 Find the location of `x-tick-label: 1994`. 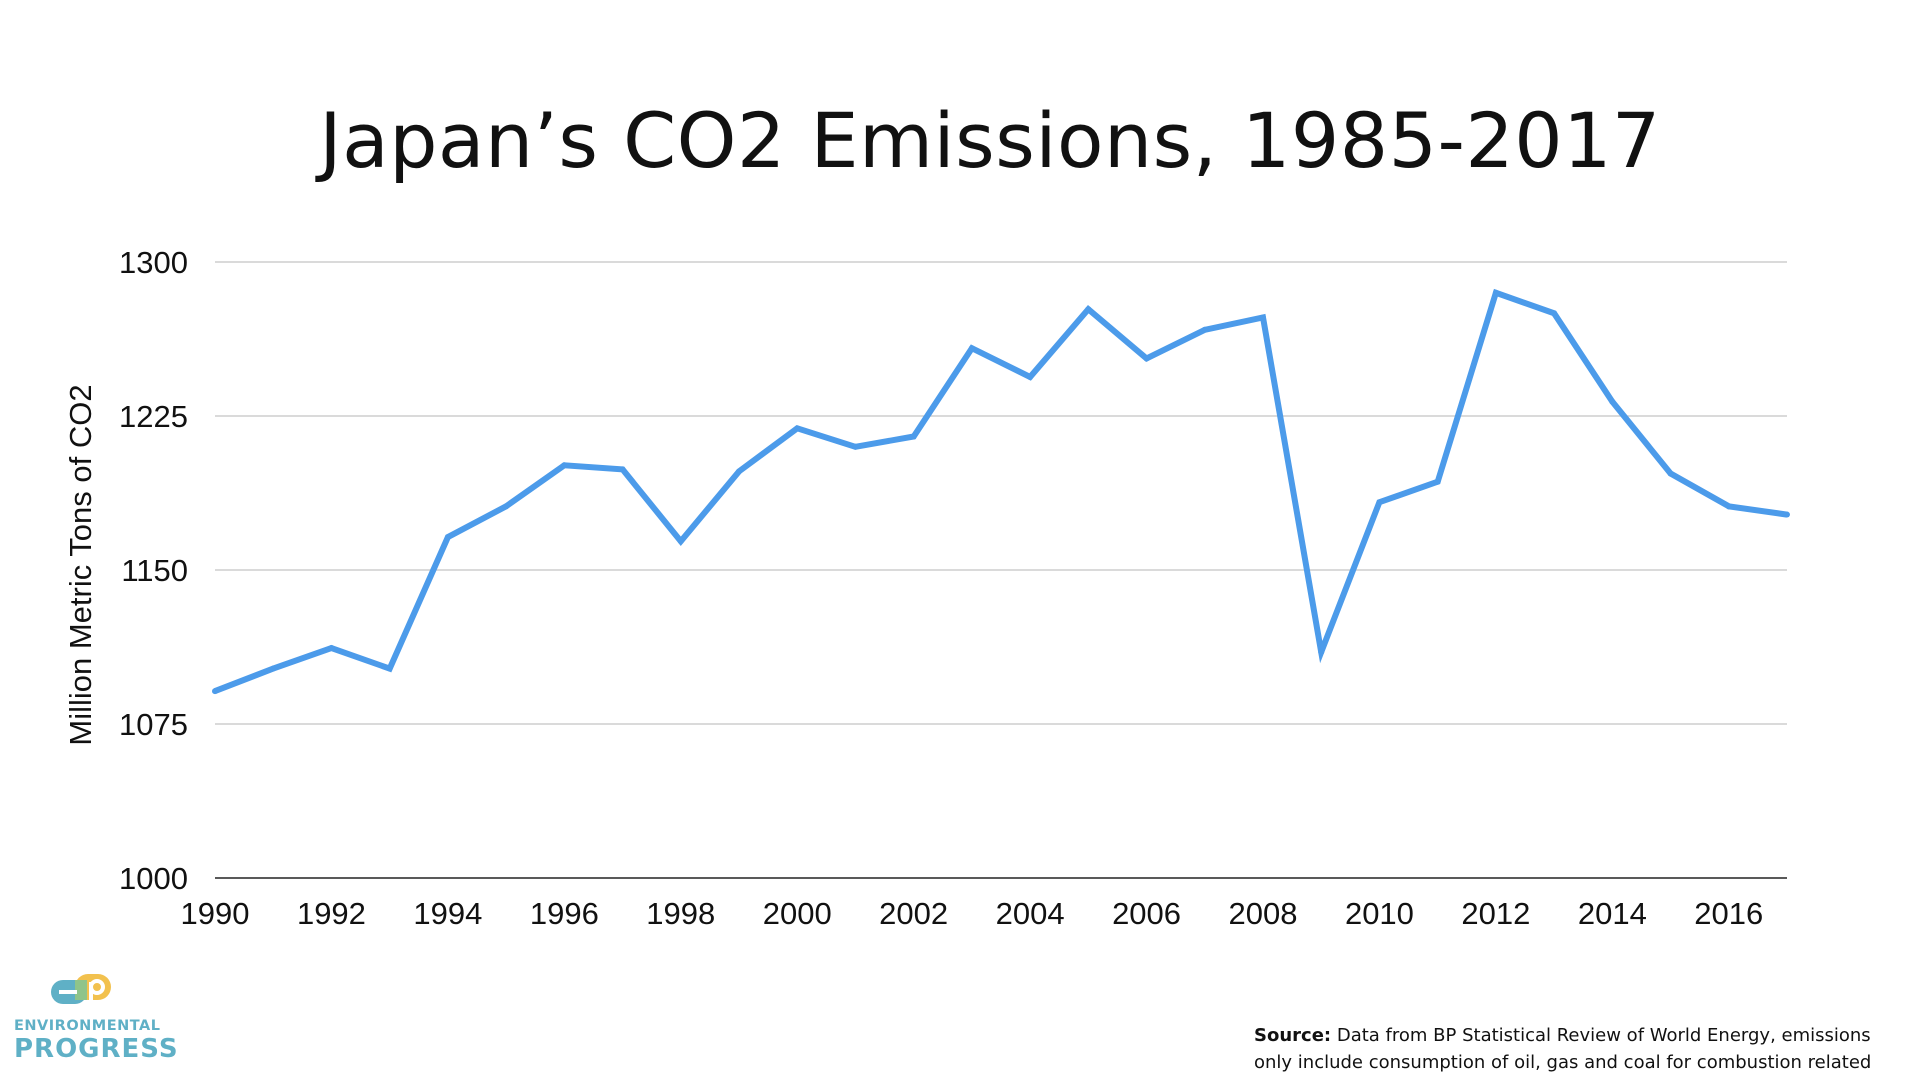

x-tick-label: 1994 is located at coordinates (447, 913).